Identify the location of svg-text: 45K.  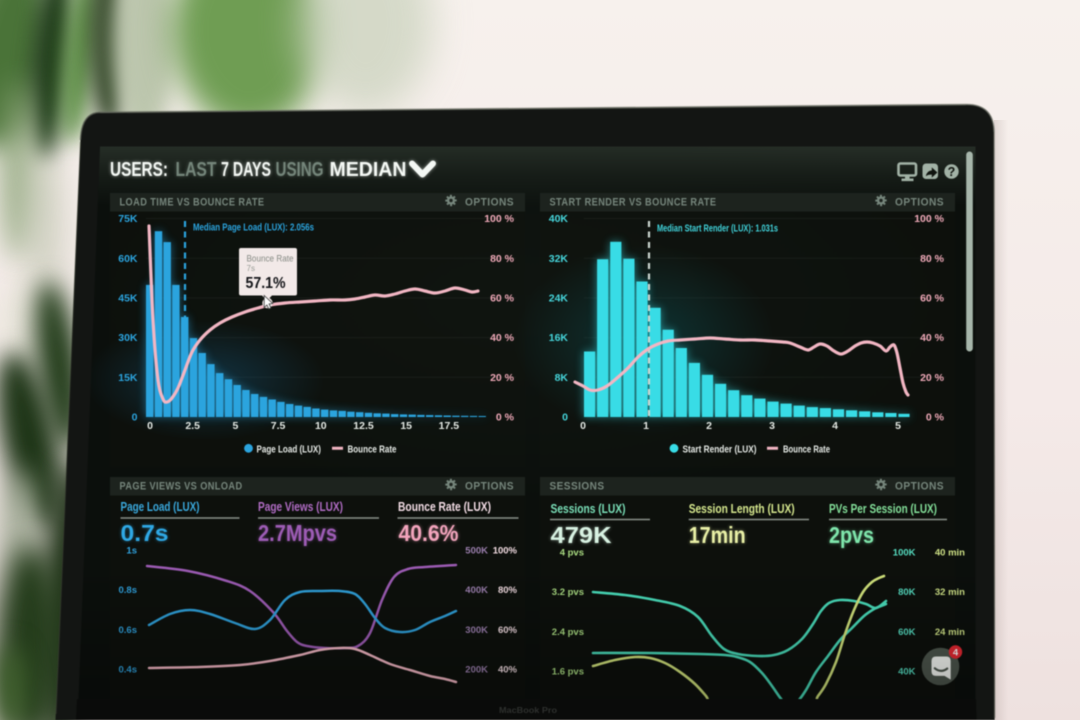
(128, 299).